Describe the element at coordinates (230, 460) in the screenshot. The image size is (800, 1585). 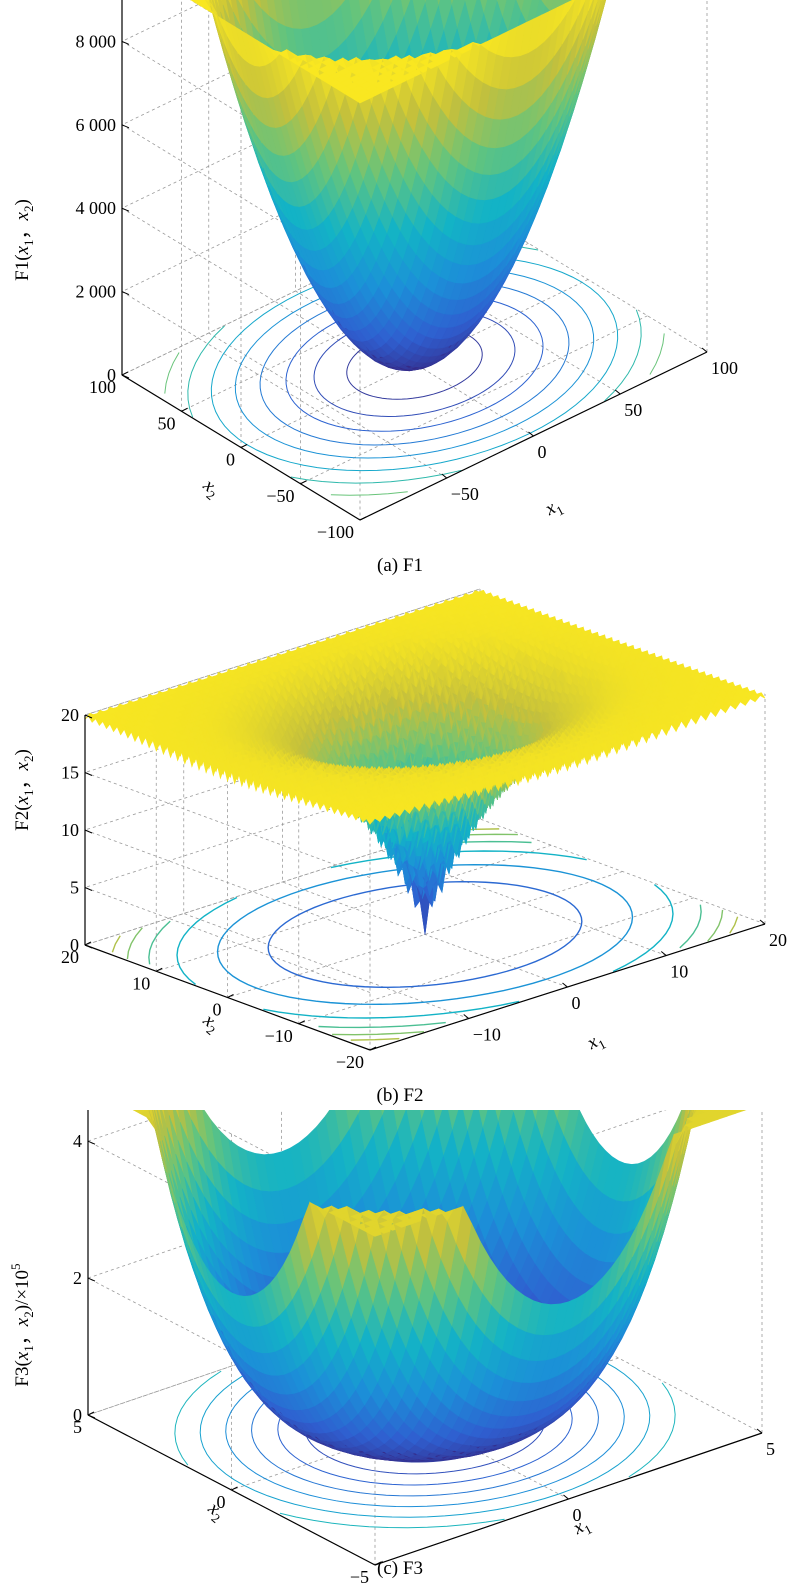
I see `x2-tick-label: 0` at that location.